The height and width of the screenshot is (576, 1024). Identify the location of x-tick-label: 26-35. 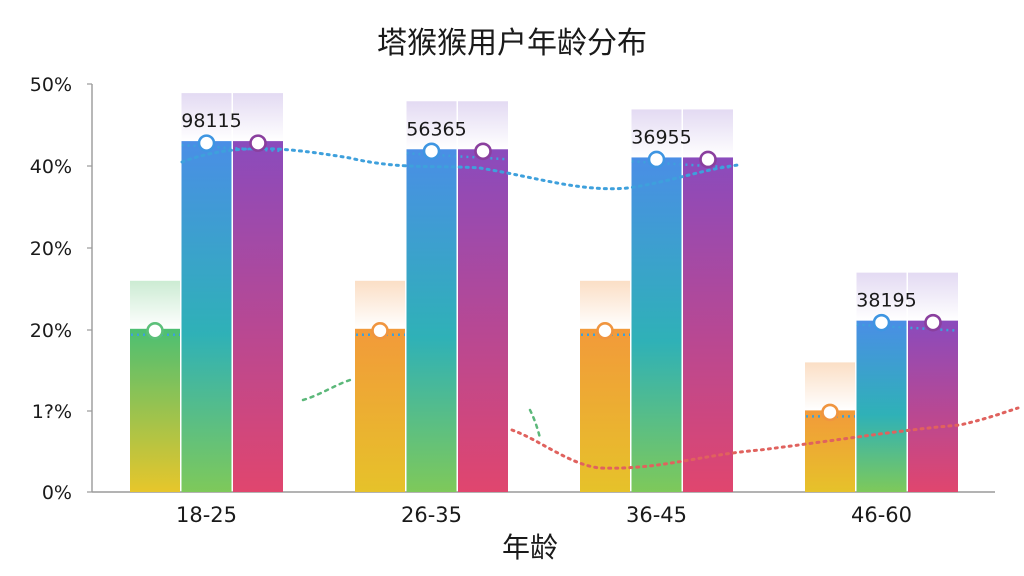
(431, 515).